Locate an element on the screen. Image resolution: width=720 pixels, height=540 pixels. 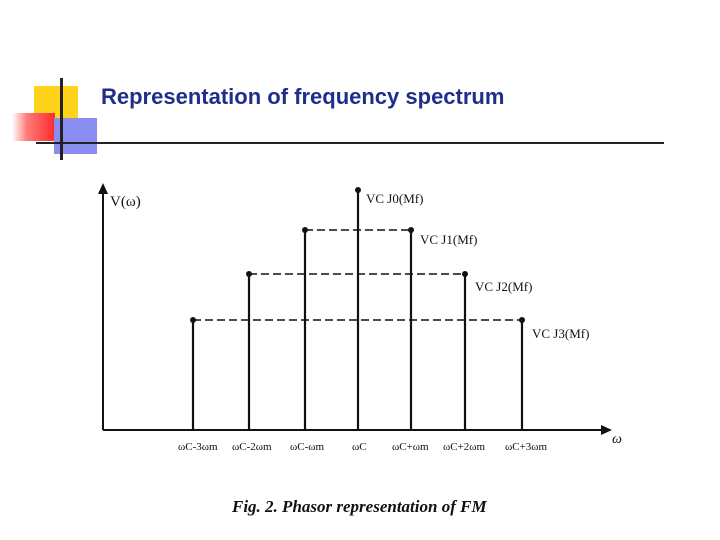
freq-label-c-2: ωC-2ωm is located at coordinates (252, 447).